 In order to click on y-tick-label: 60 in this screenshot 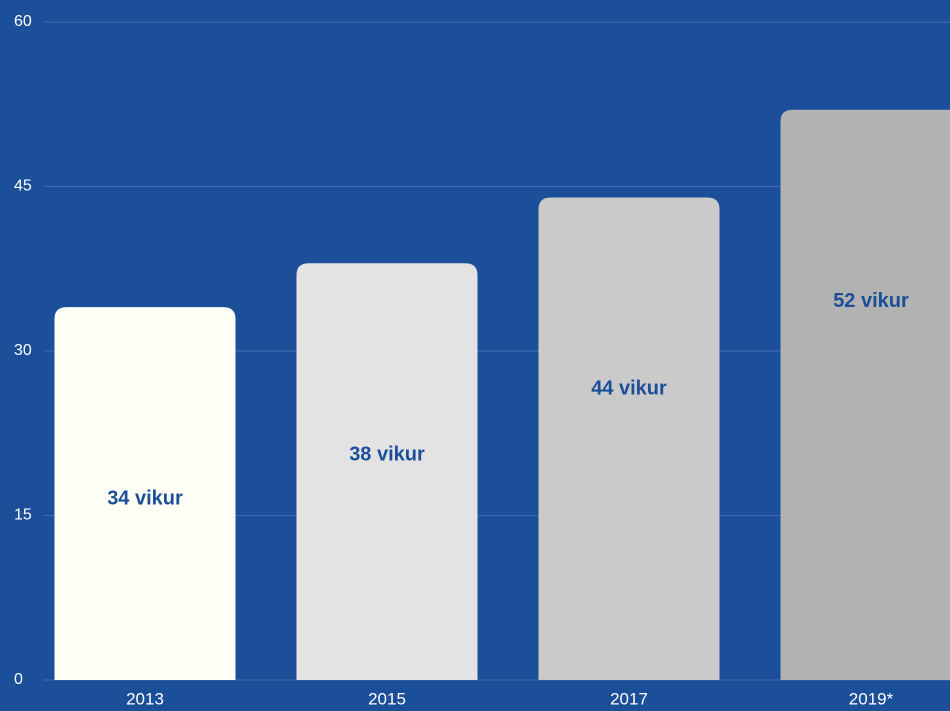, I will do `click(23, 21)`.